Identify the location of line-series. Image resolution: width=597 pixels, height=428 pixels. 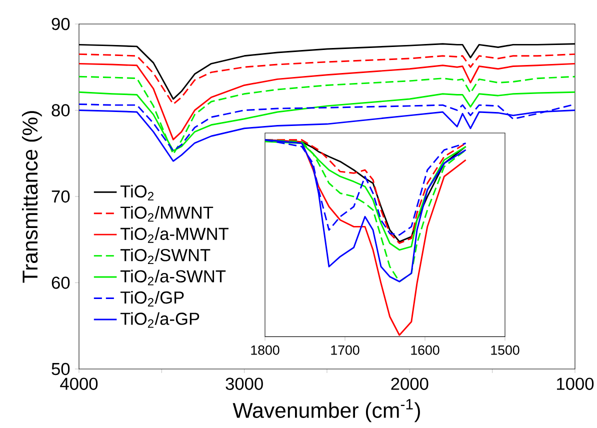
(327, 79).